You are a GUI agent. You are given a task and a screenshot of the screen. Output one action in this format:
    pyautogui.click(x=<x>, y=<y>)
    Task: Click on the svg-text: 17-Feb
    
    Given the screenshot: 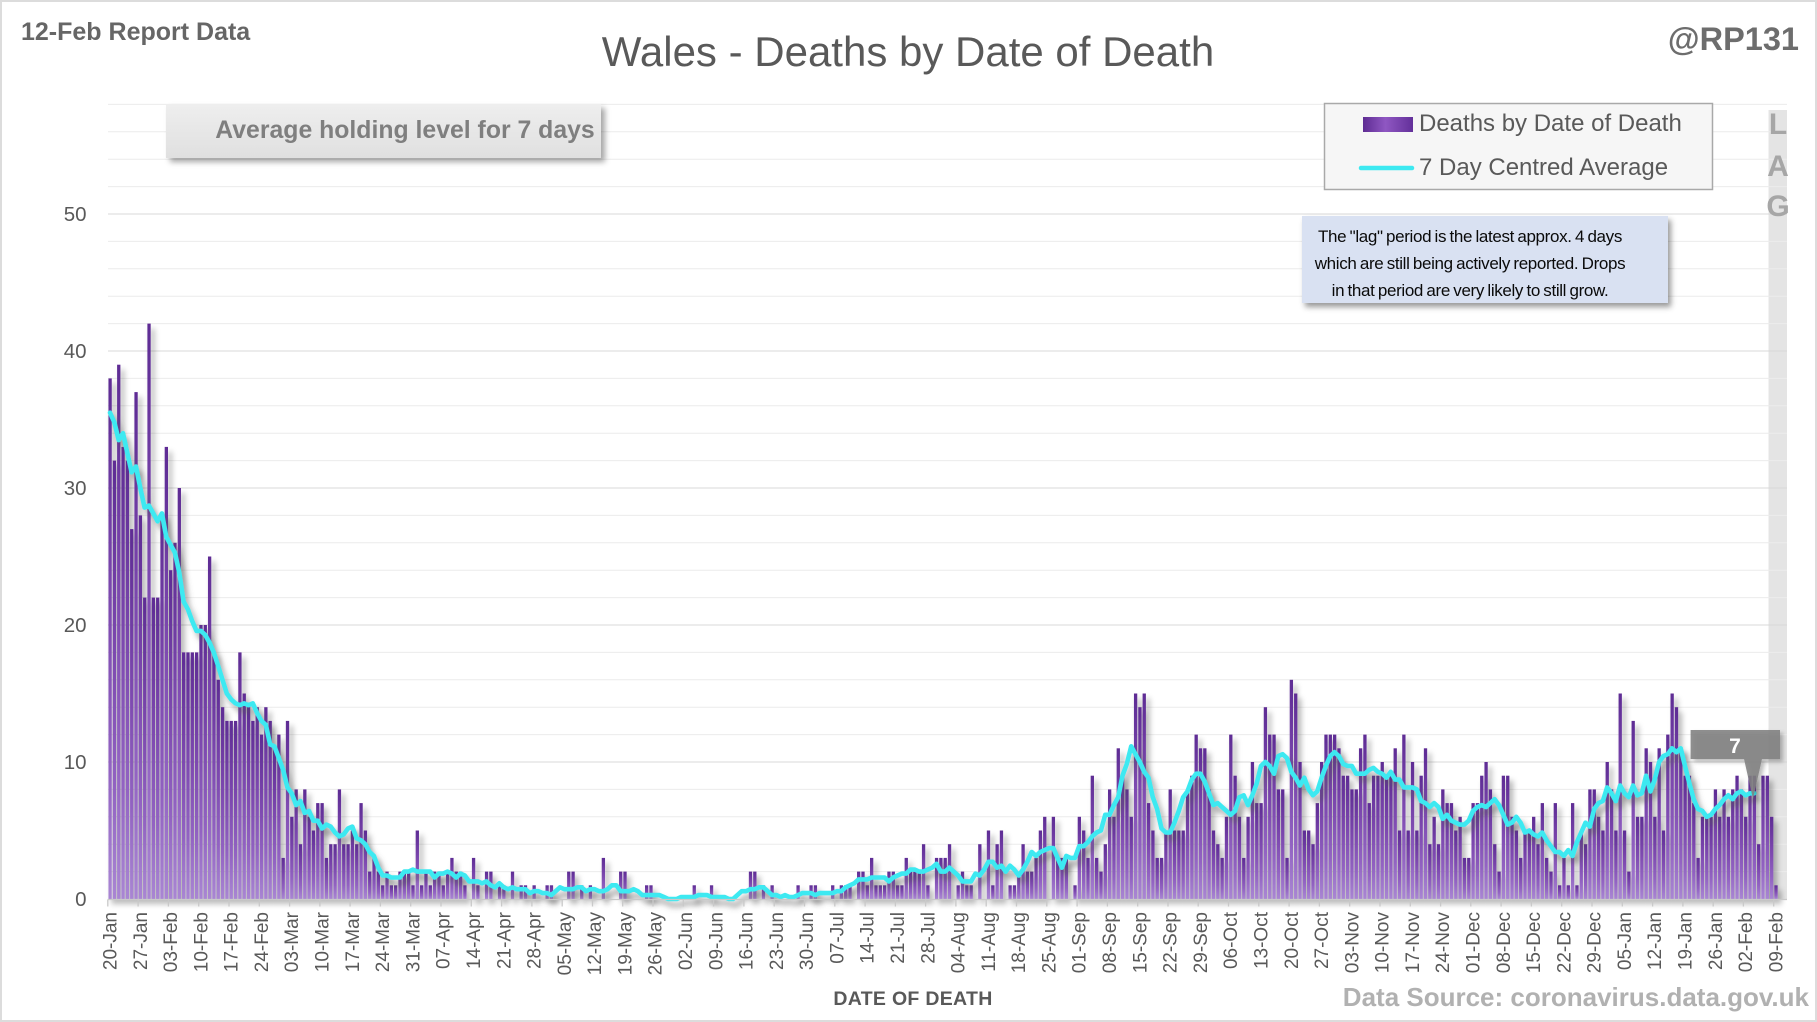 What is the action you would take?
    pyautogui.click(x=232, y=942)
    